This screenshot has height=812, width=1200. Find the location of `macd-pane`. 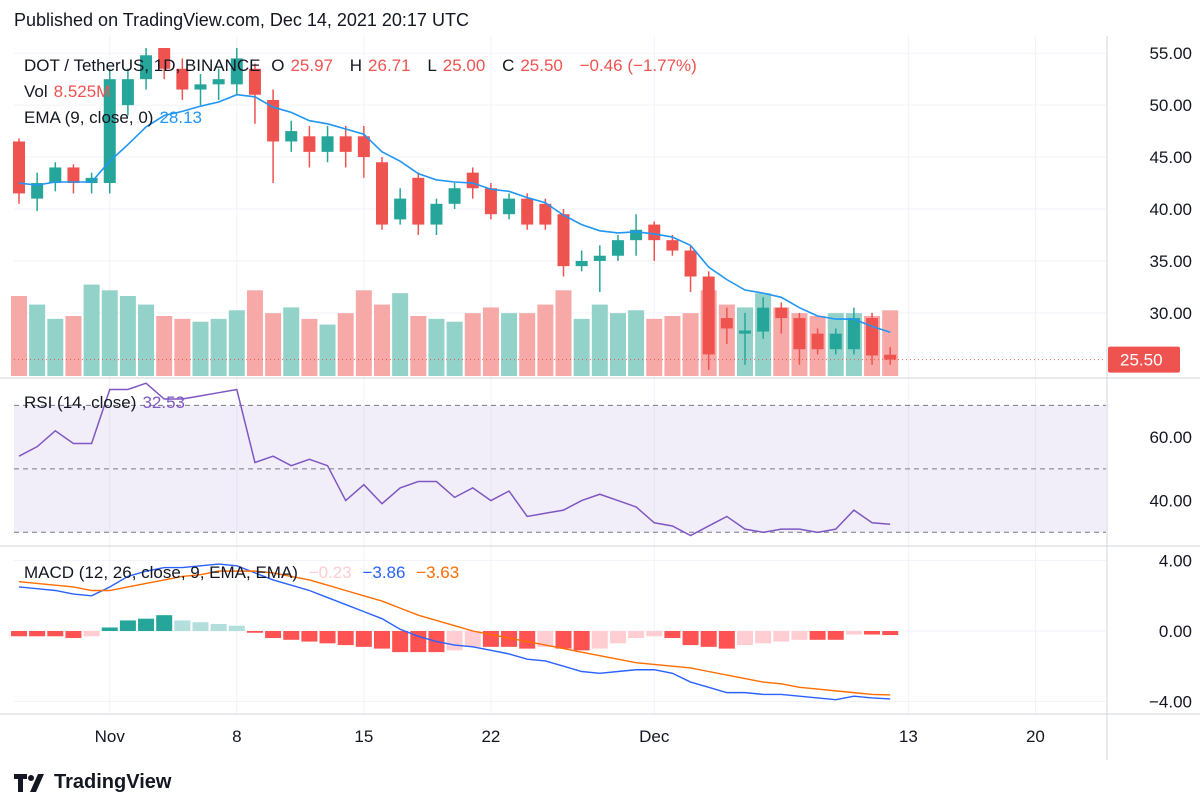

macd-pane is located at coordinates (455, 632).